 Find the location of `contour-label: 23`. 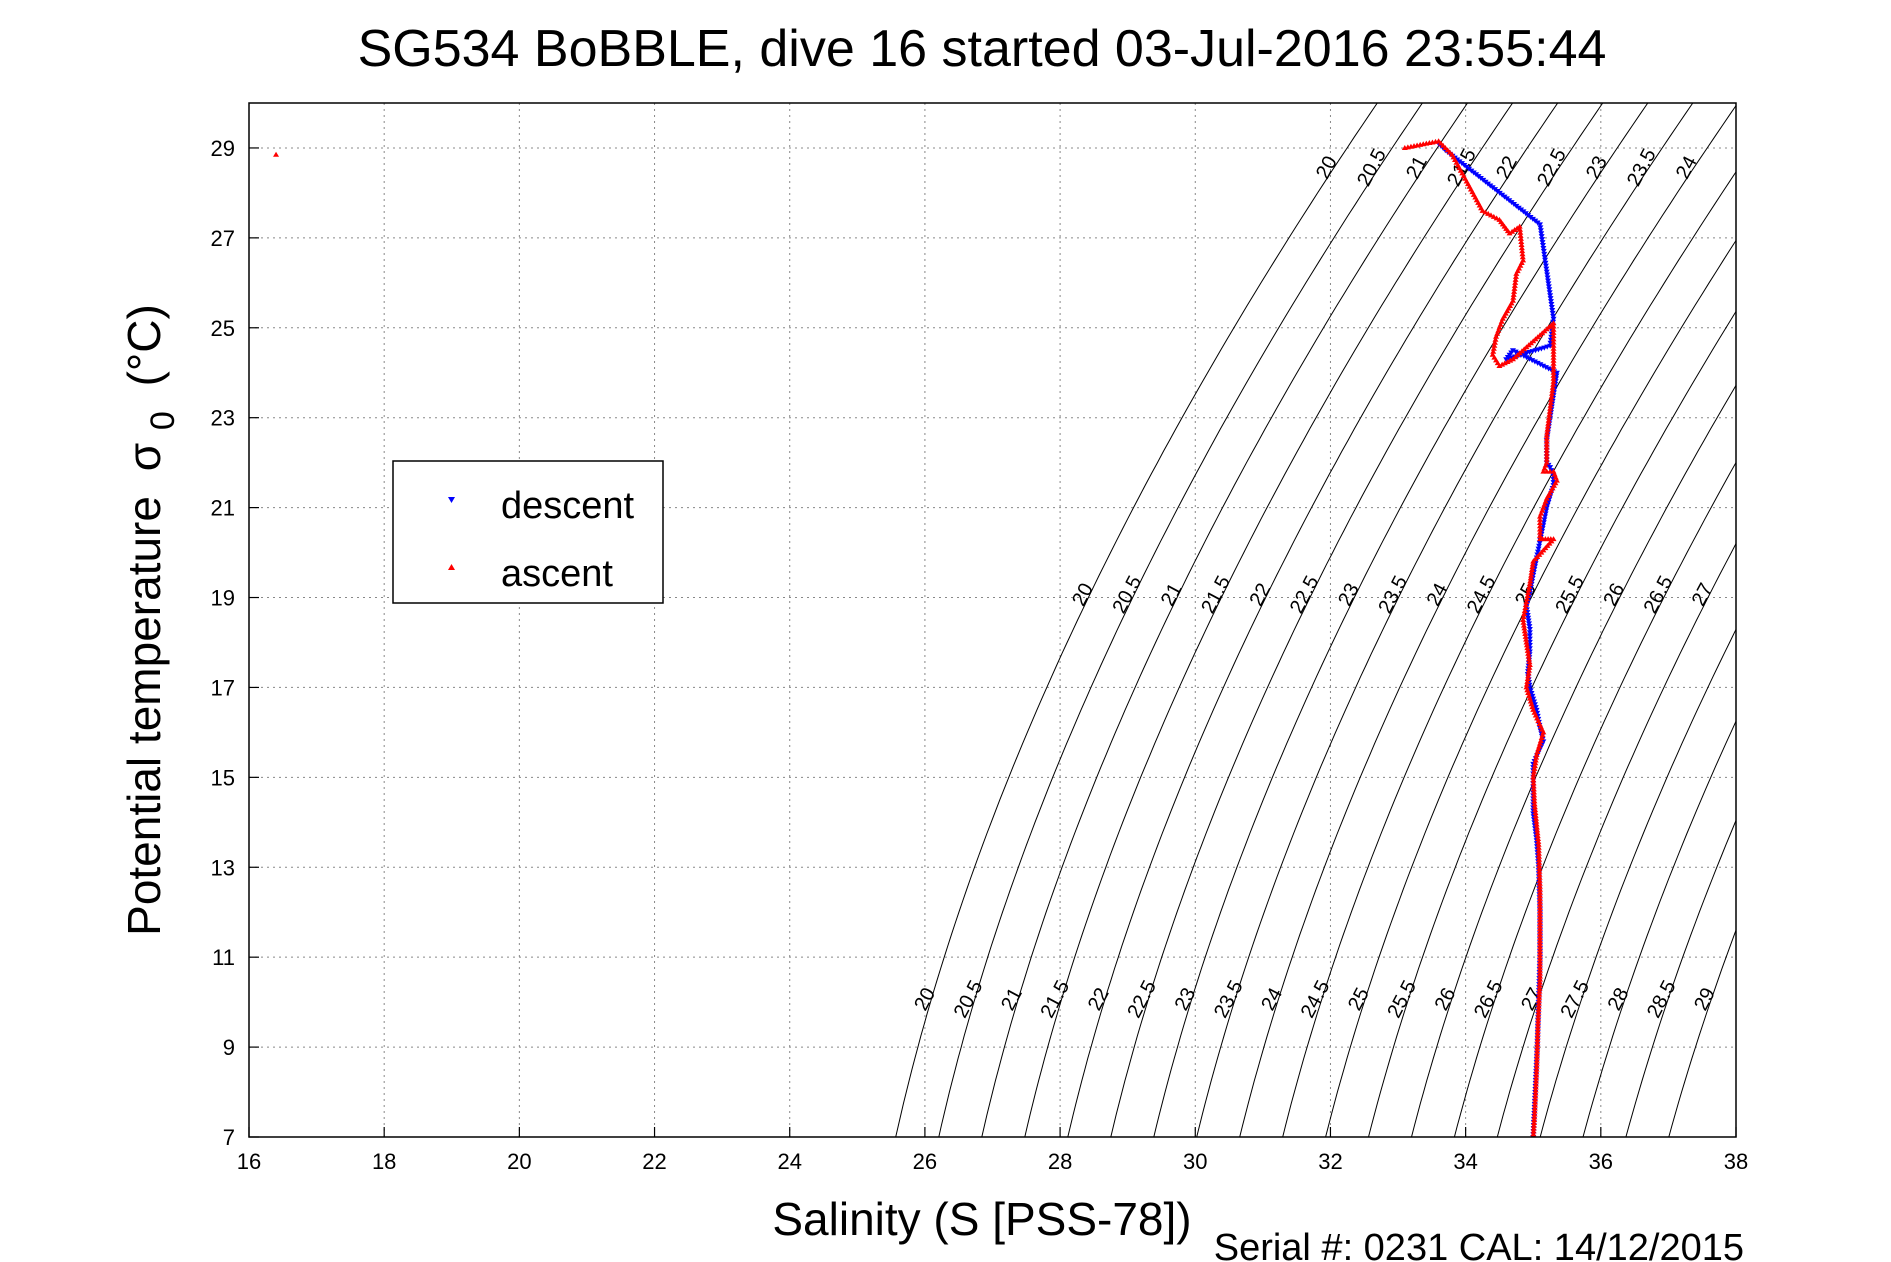

contour-label: 23 is located at coordinates (1186, 999).